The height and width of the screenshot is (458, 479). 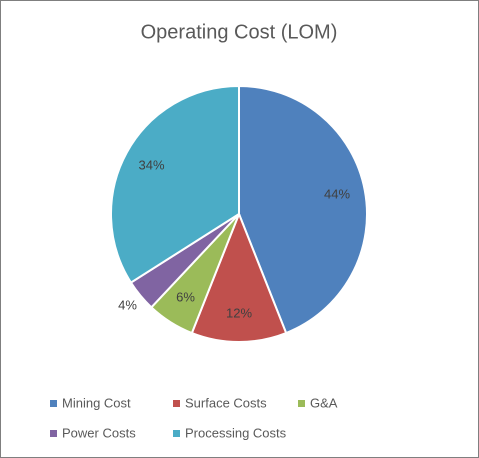 What do you see at coordinates (236, 432) in the screenshot?
I see `legend-label: Processing Costs` at bounding box center [236, 432].